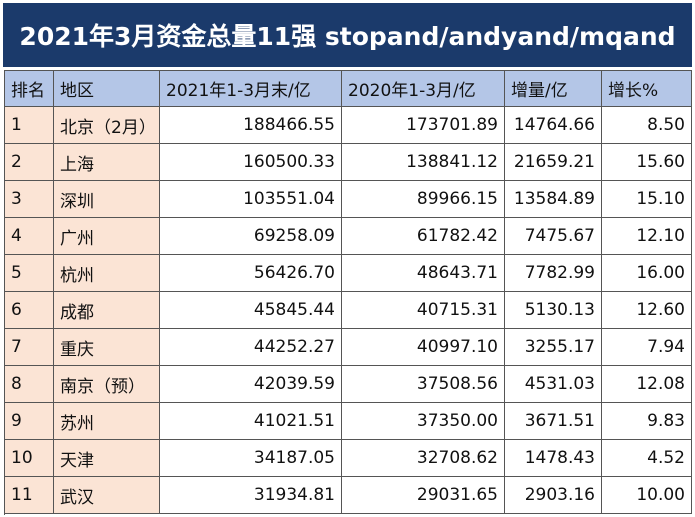 This screenshot has width=695, height=517. What do you see at coordinates (29, 236) in the screenshot?
I see `label-cell: 4` at bounding box center [29, 236].